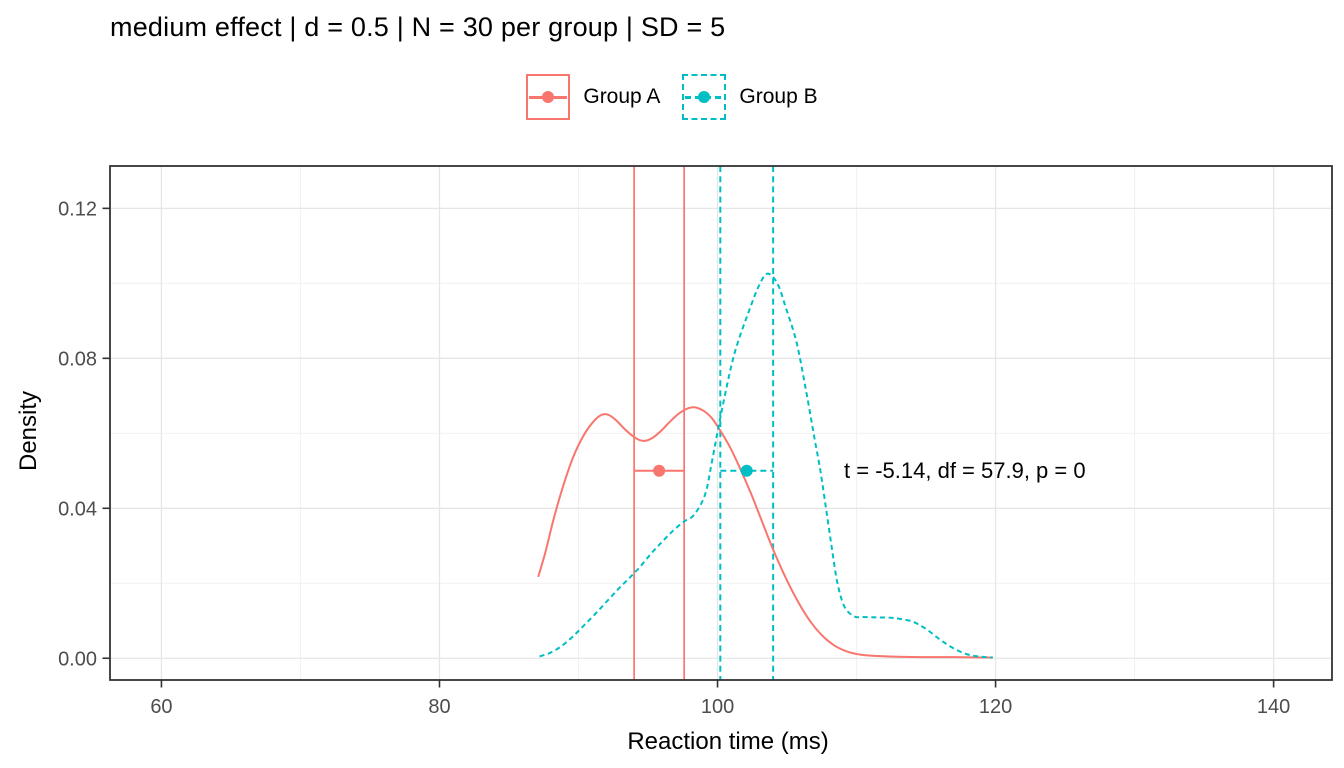 This screenshot has height=768, width=1344. What do you see at coordinates (622, 96) in the screenshot?
I see `legend-label: Group A` at bounding box center [622, 96].